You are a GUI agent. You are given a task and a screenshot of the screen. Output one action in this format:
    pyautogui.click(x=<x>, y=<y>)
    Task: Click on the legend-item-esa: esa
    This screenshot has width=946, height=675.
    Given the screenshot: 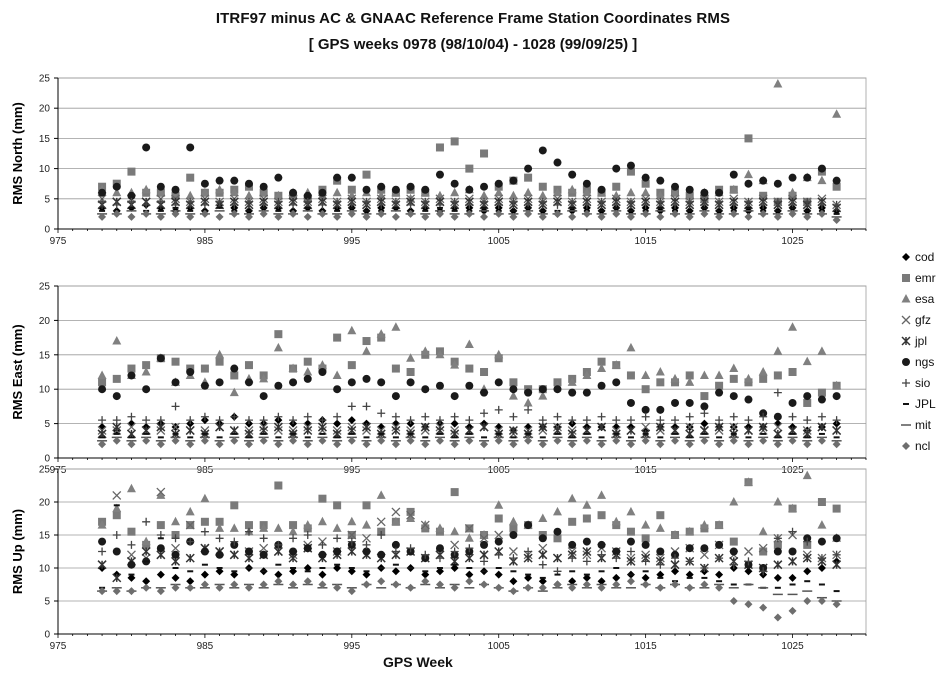 What is the action you would take?
    pyautogui.click(x=923, y=298)
    